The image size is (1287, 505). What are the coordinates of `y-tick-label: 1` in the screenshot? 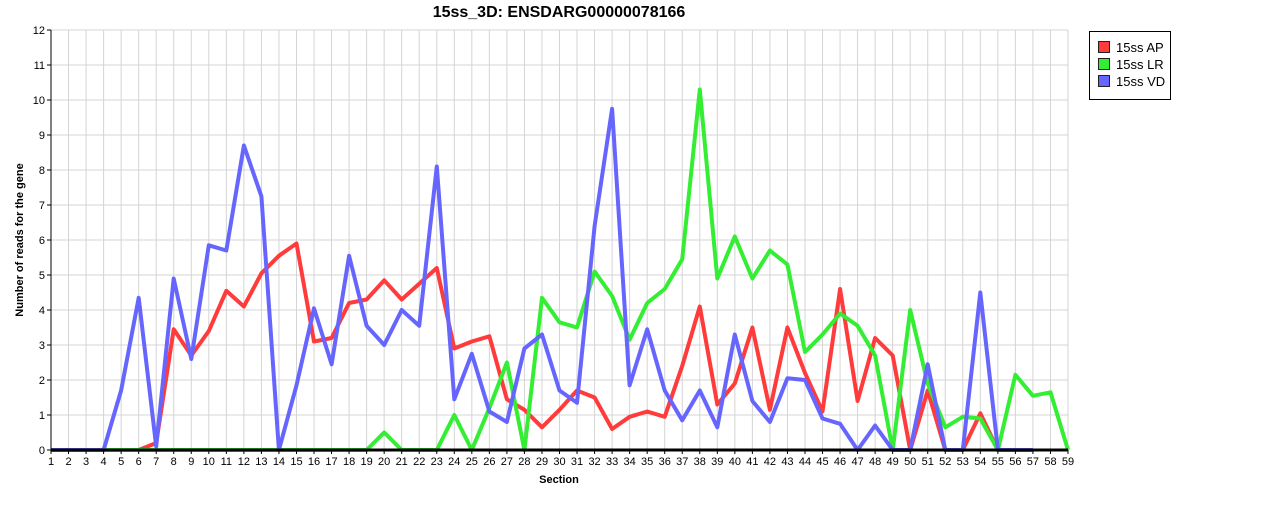 It's located at (42, 416).